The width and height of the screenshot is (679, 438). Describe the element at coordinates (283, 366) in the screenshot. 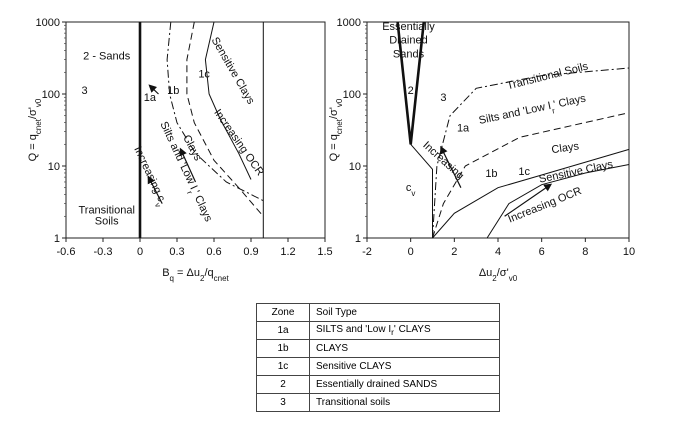

I see `zone-cell: 1c` at that location.